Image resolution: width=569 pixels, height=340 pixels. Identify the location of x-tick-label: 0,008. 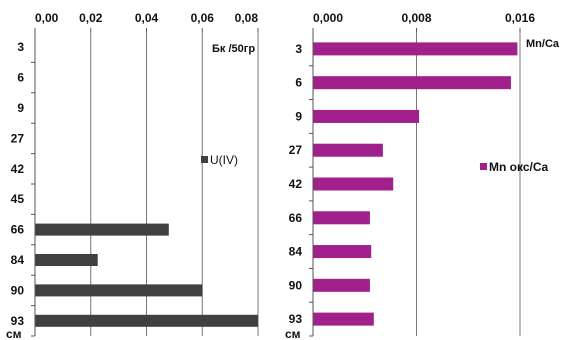
(416, 18).